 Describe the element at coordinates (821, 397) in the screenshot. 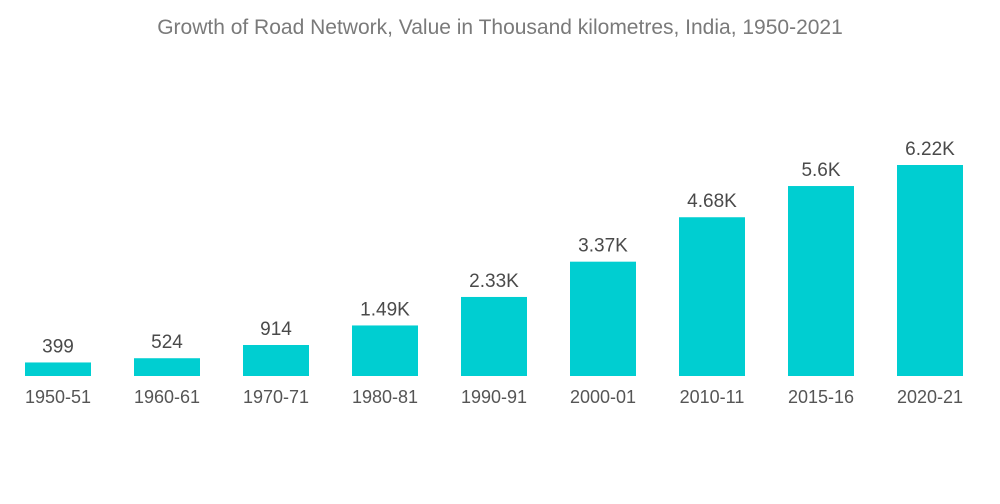

I see `x-tick-label: 2015-16` at that location.